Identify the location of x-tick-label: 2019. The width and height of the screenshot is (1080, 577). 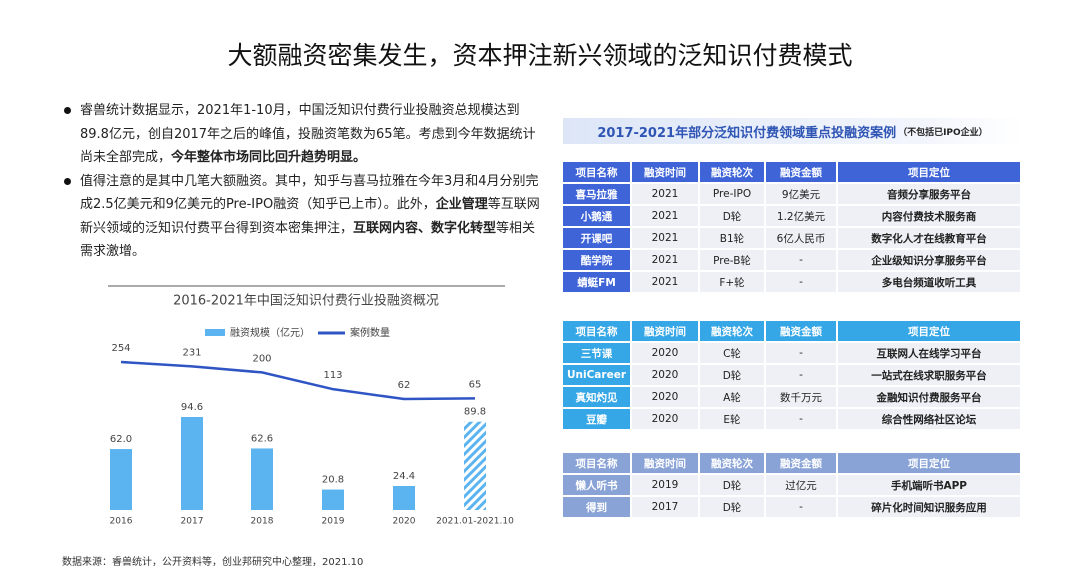
(333, 522).